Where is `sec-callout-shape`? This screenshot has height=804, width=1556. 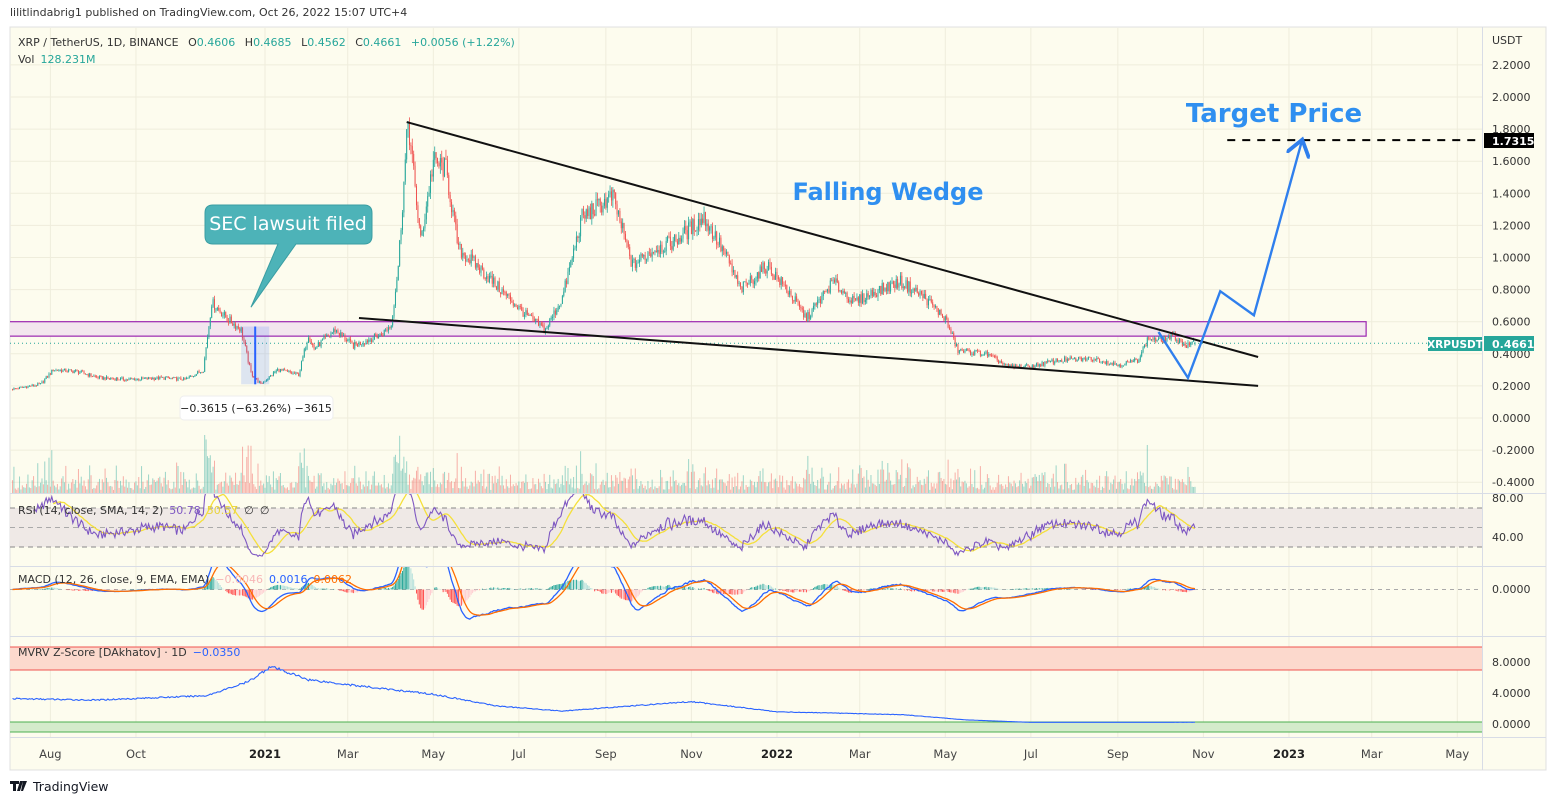
sec-callout-shape is located at coordinates (288, 256).